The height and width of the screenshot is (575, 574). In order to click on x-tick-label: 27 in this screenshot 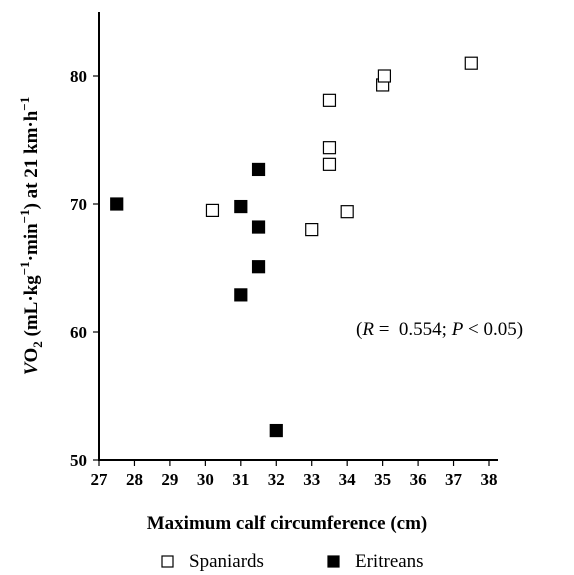, I will do `click(100, 479)`.